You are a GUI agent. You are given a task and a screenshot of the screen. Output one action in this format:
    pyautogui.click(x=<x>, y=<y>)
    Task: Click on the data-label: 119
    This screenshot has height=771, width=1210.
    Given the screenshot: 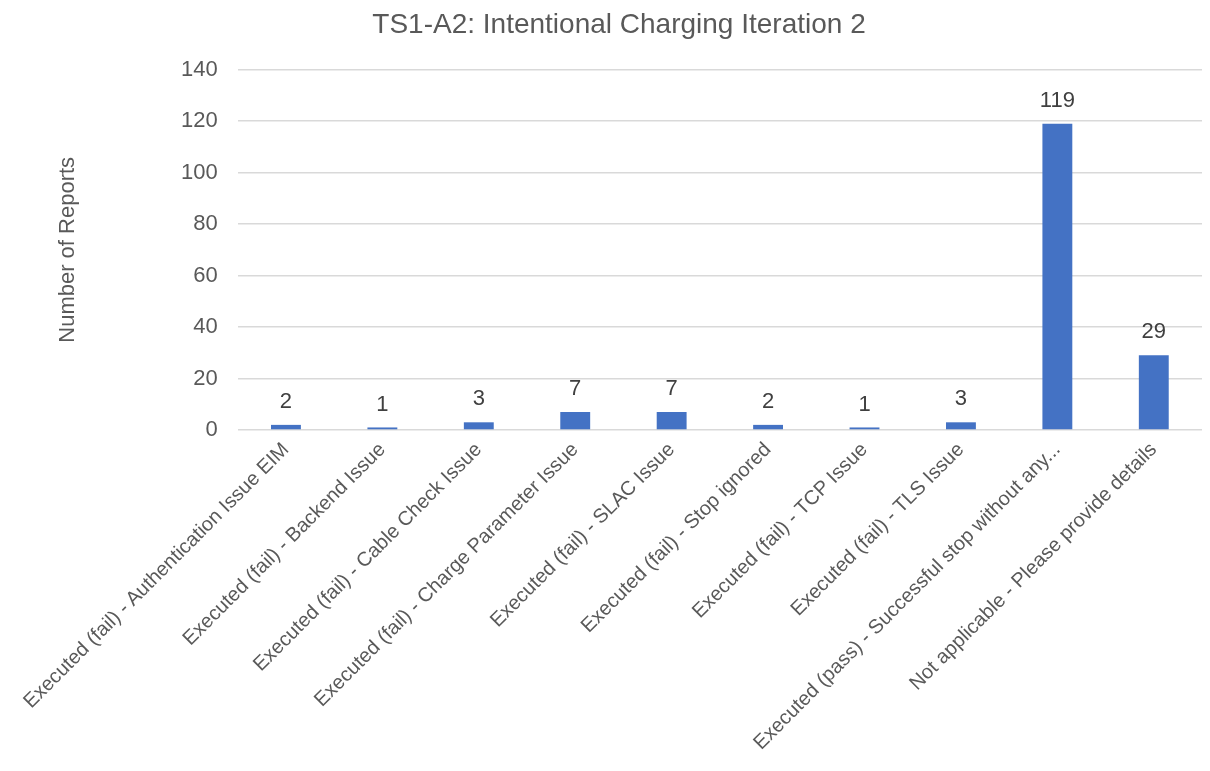 What is the action you would take?
    pyautogui.click(x=1057, y=99)
    